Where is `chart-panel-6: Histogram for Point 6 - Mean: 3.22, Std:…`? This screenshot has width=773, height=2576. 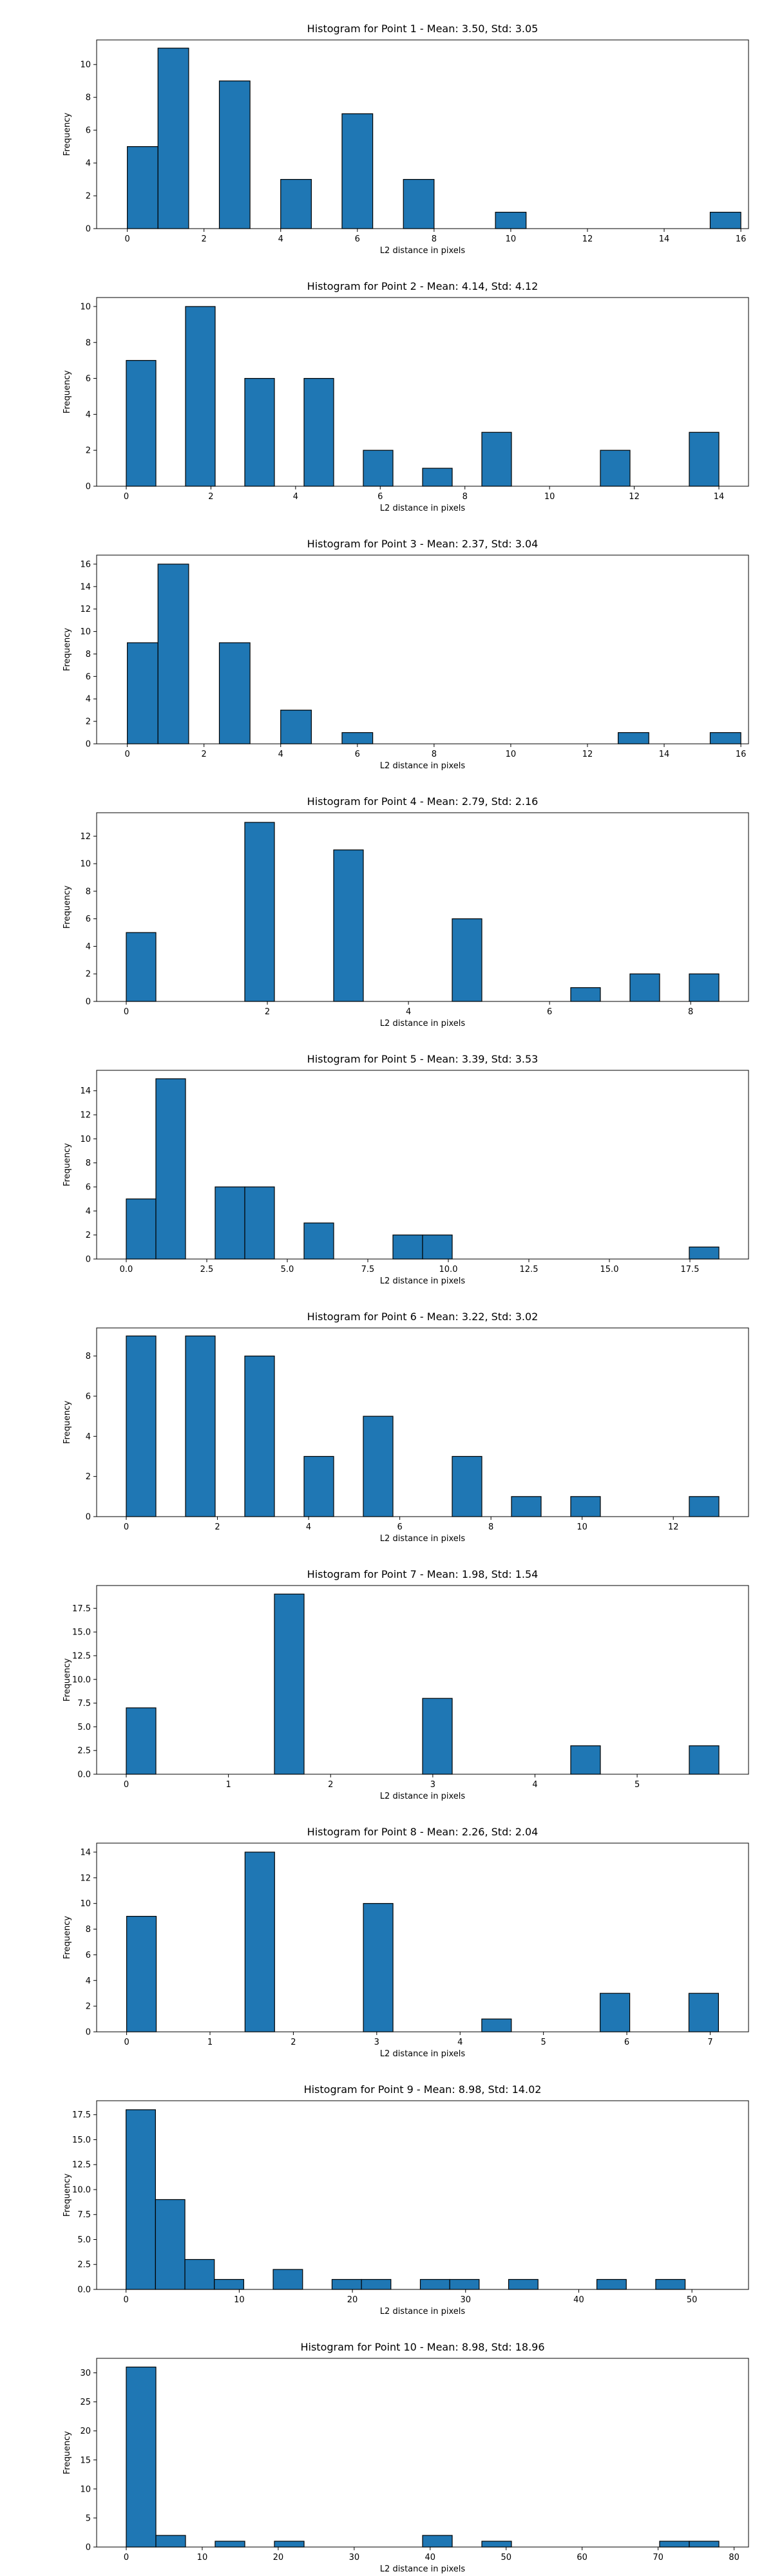
chart-panel-6: Histogram for Point 6 - Mean: 3.22, Std:… is located at coordinates (405, 1428).